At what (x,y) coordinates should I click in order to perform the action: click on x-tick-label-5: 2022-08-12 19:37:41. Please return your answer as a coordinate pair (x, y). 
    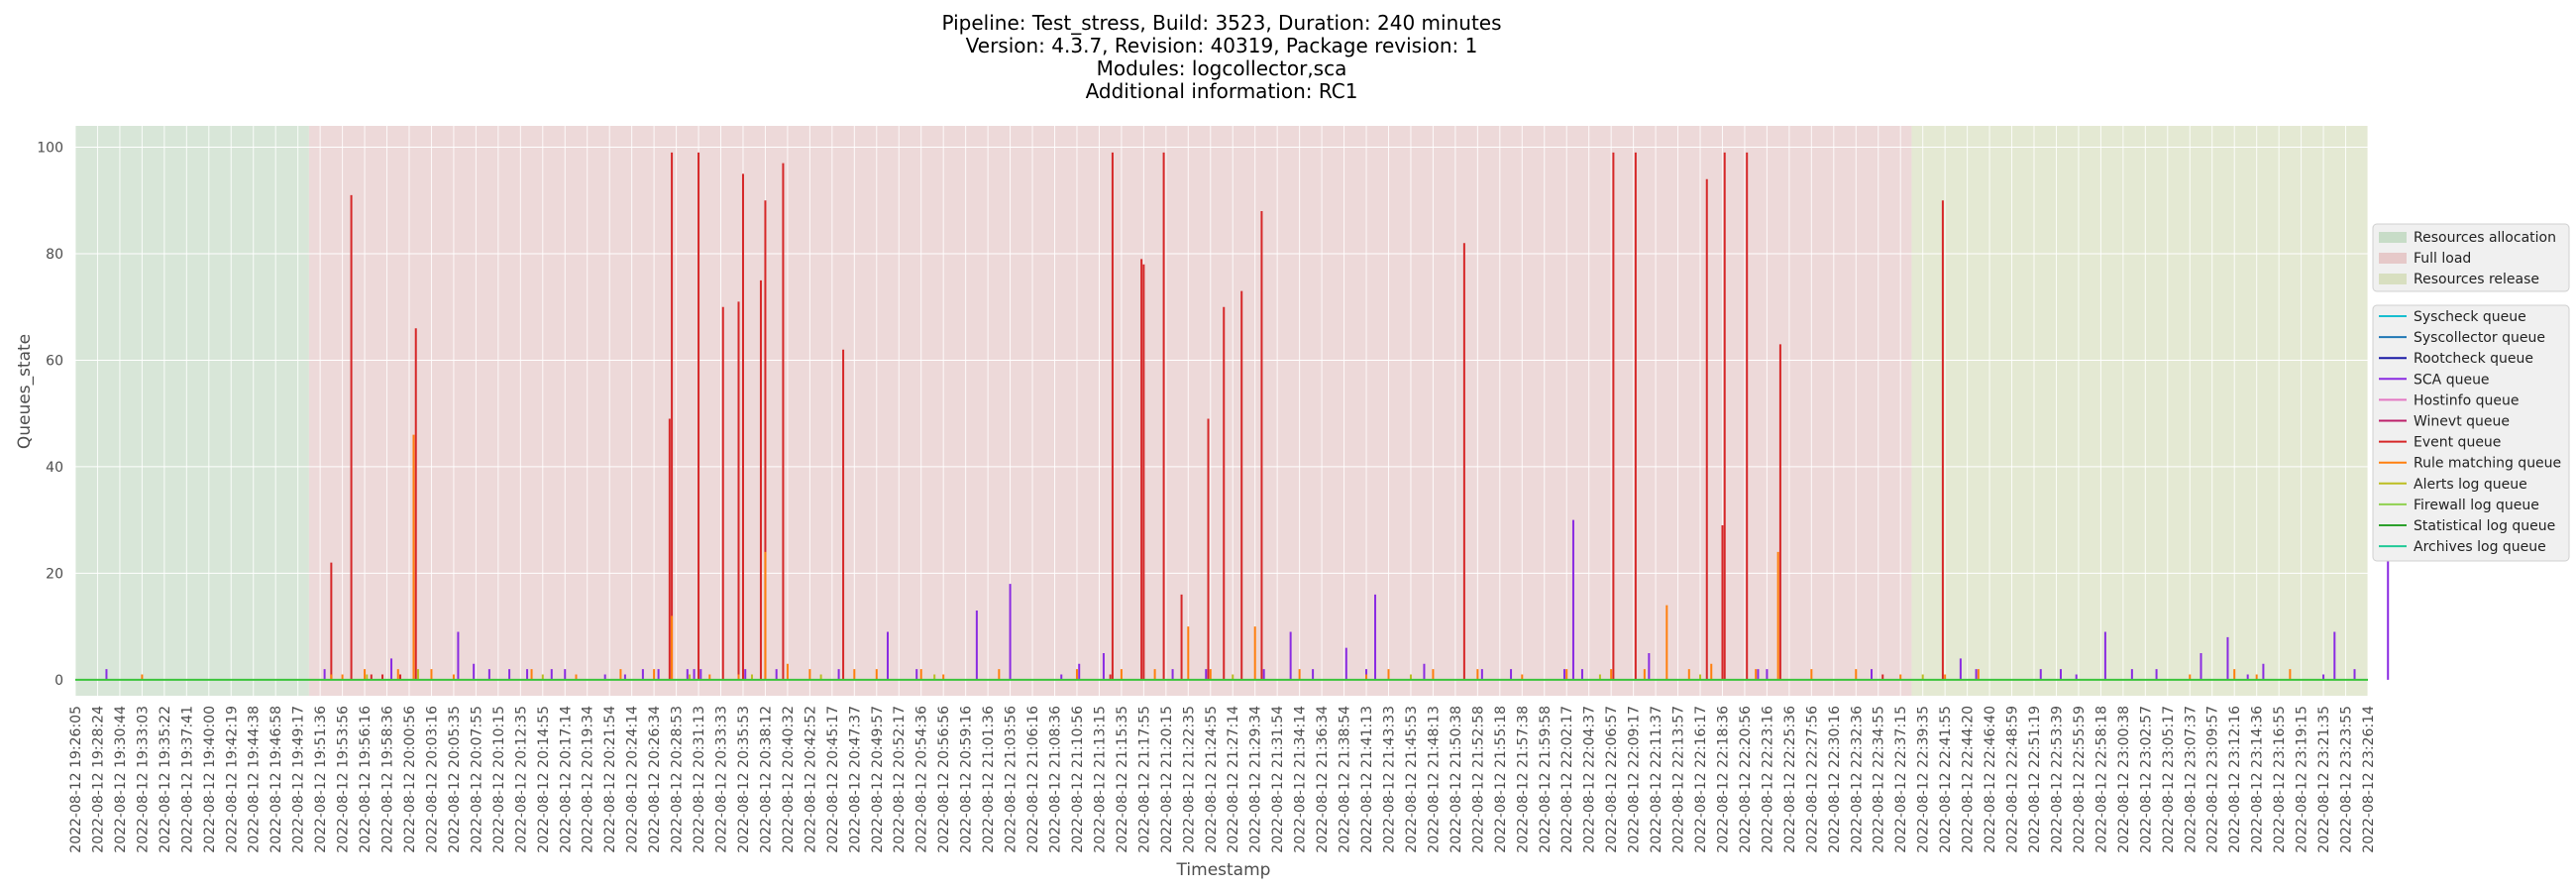
    Looking at the image, I should click on (187, 780).